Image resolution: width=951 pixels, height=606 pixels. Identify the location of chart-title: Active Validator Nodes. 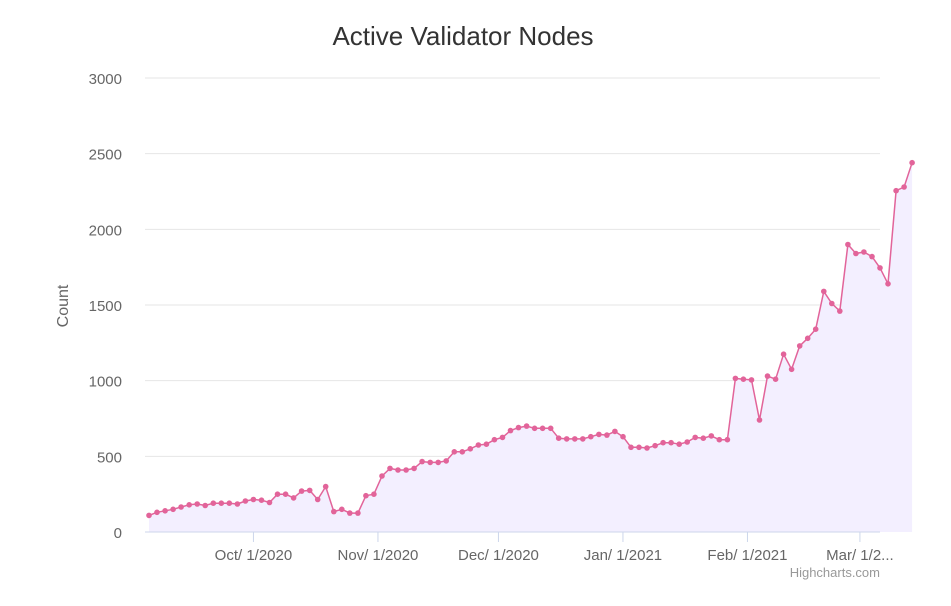
(462, 36).